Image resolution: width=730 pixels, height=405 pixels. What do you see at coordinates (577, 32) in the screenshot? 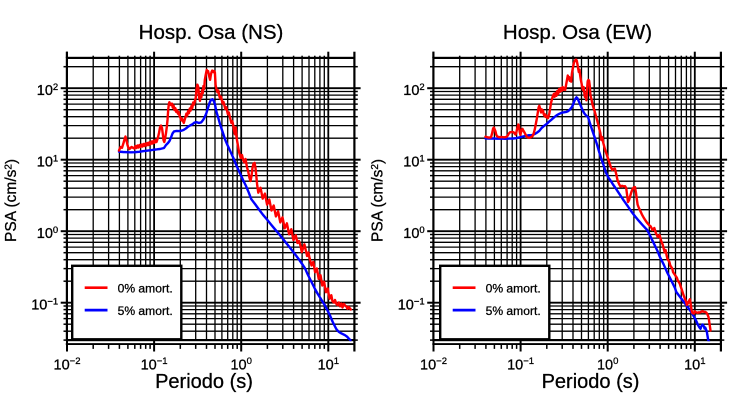
I see `svg-text: Hosp. Osa (EW)` at bounding box center [577, 32].